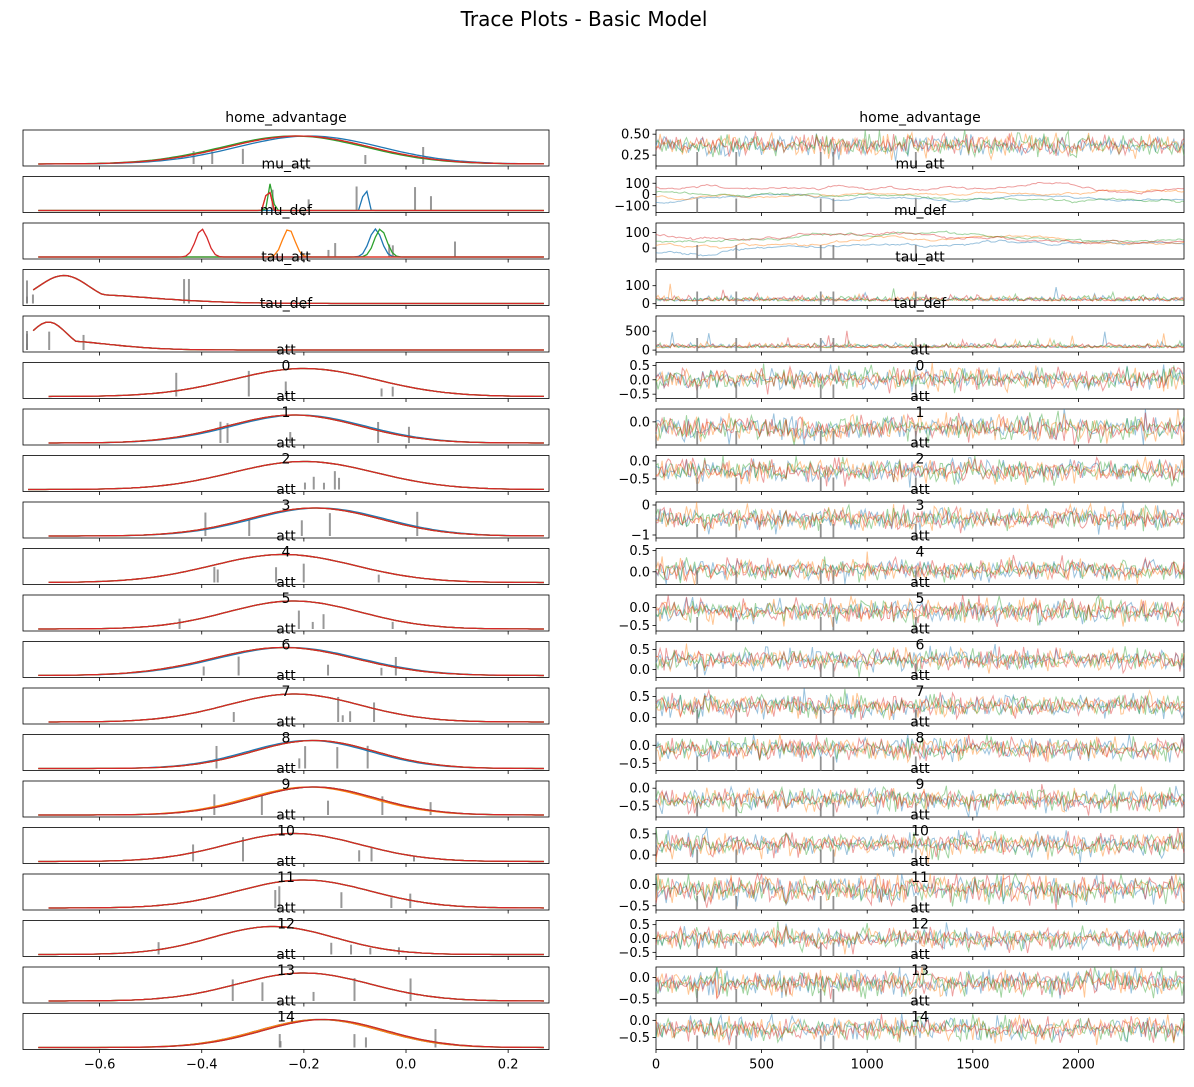 Image resolution: width=1194 pixels, height=1087 pixels. I want to click on y-tick-label: 0.0, so click(639, 380).